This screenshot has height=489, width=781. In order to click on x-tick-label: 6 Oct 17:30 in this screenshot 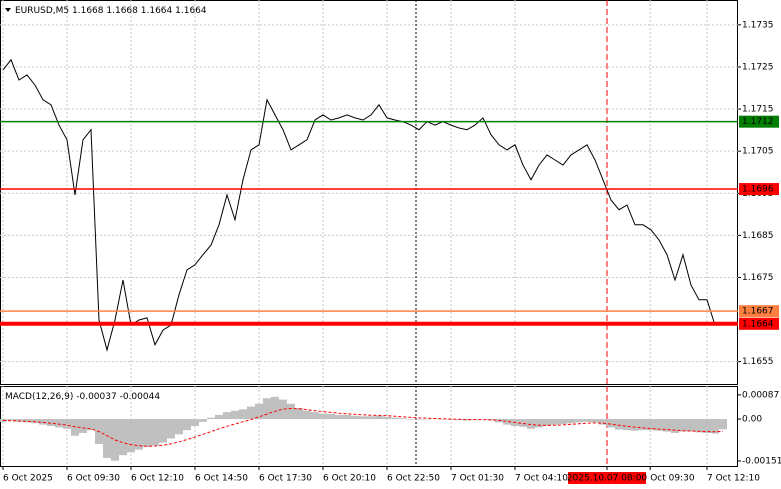, I will do `click(285, 479)`.